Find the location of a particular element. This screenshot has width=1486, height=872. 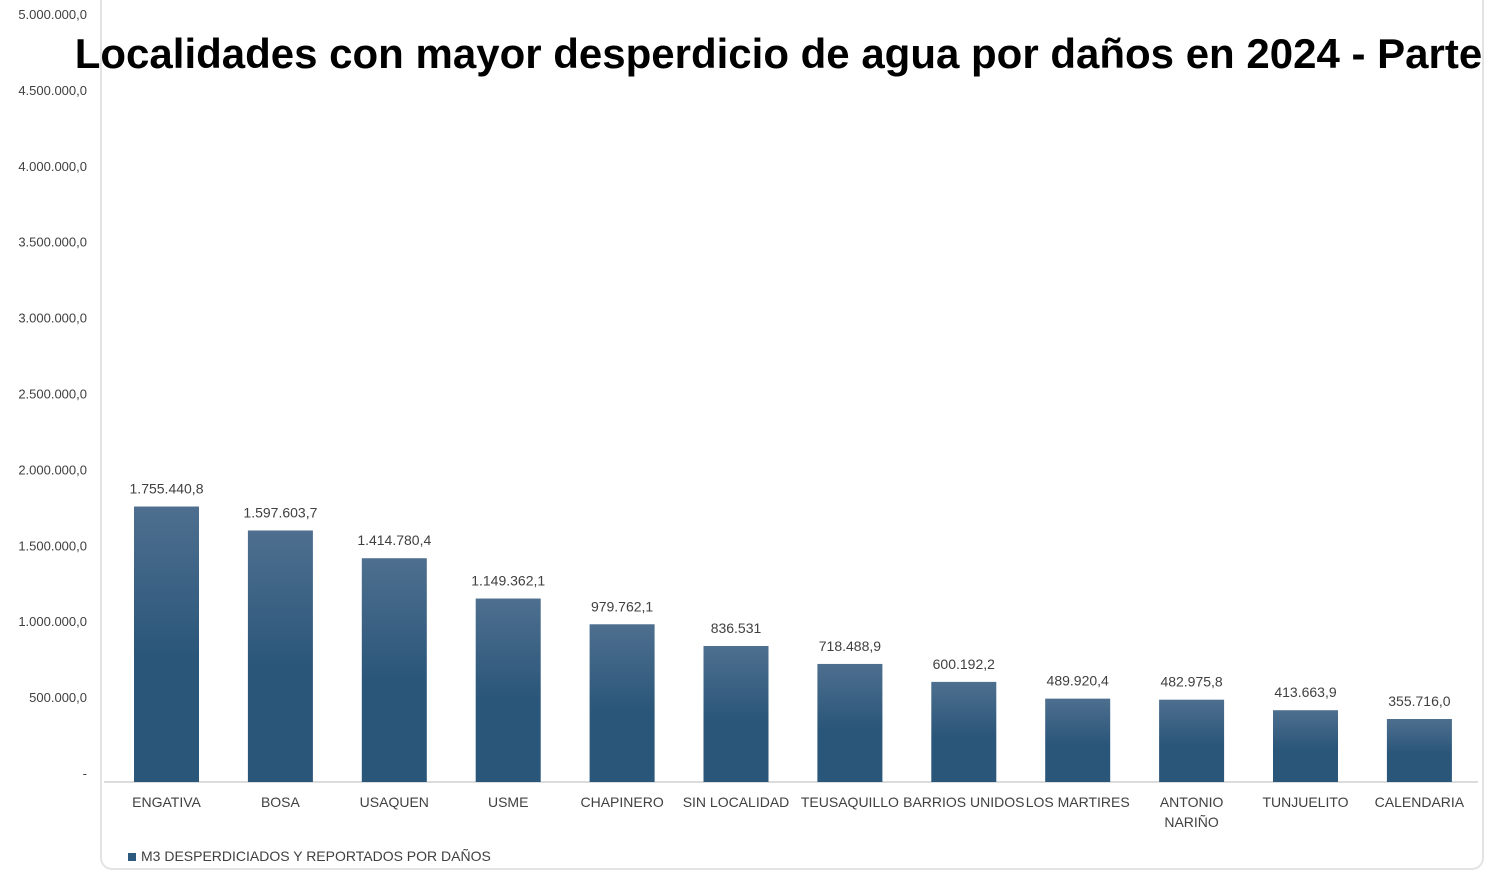

data-label: 1.149.362,1 is located at coordinates (508, 581).